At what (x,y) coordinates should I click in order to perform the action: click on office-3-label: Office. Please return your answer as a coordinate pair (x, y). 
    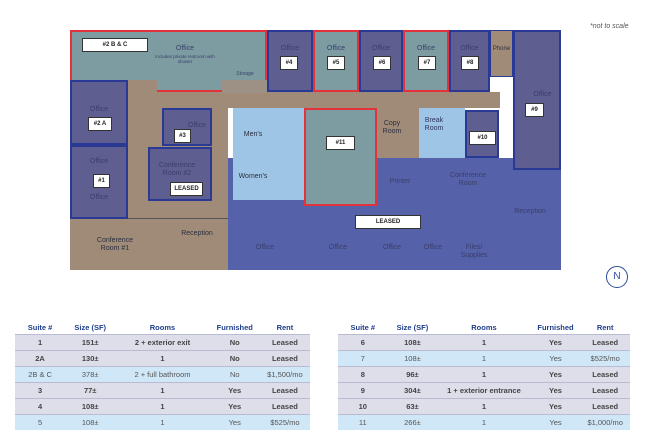
    Looking at the image, I should click on (197, 125).